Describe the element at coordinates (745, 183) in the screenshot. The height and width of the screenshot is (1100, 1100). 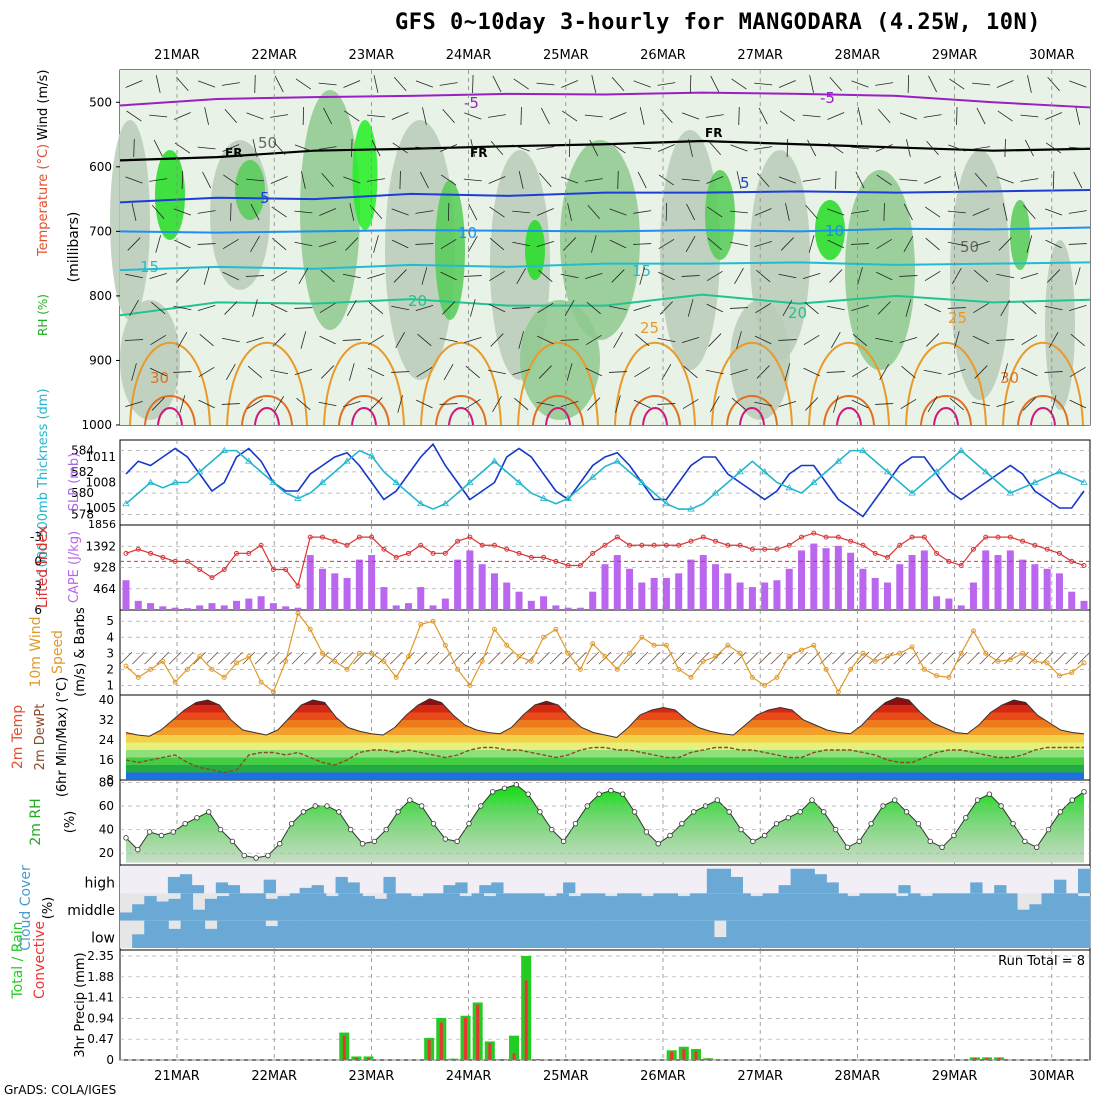
I see `contour-label: 5` at that location.